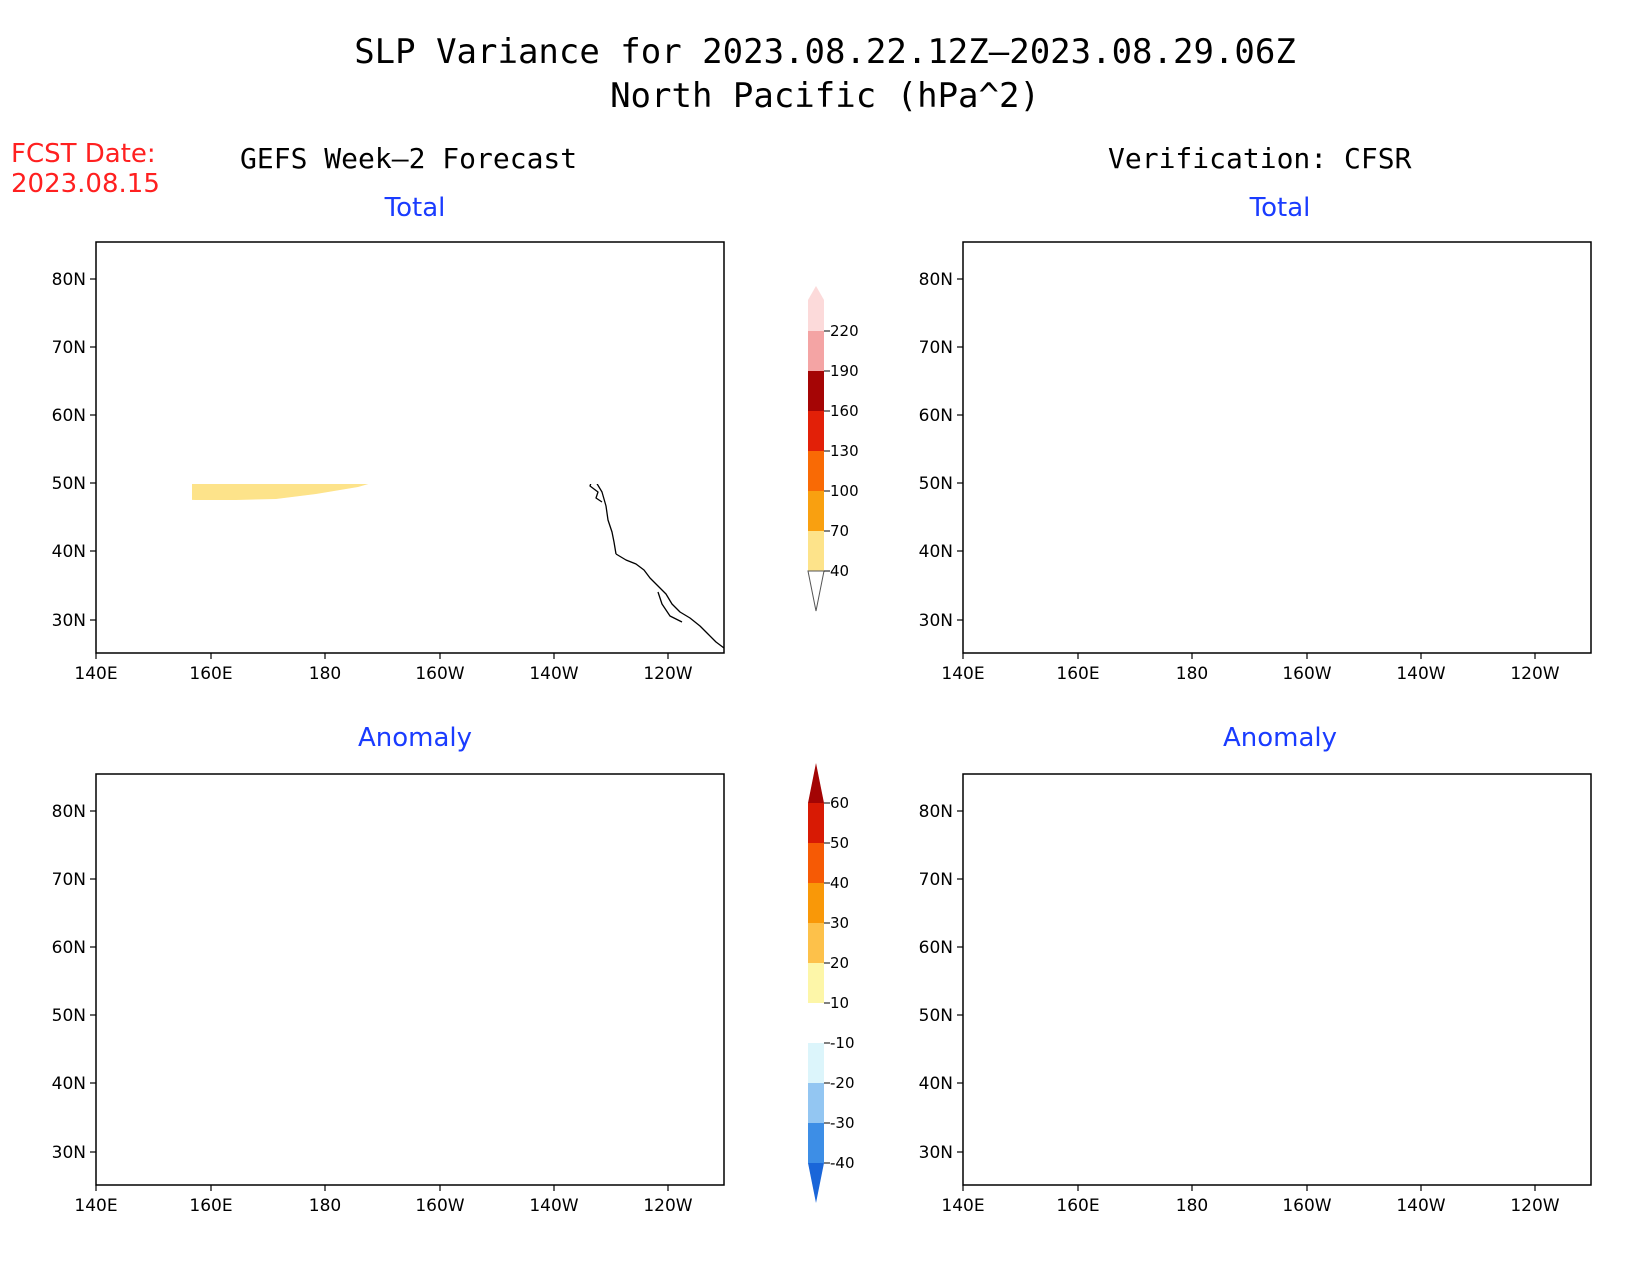  What do you see at coordinates (667, 1206) in the screenshot?
I see `lon-label-bl: 120W` at bounding box center [667, 1206].